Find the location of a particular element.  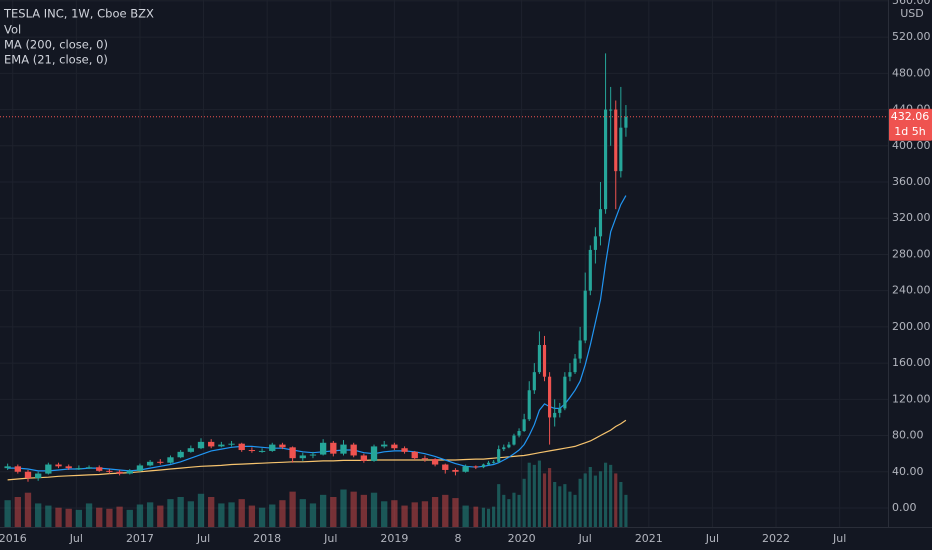

x-tick-label: 2018 is located at coordinates (267, 538).